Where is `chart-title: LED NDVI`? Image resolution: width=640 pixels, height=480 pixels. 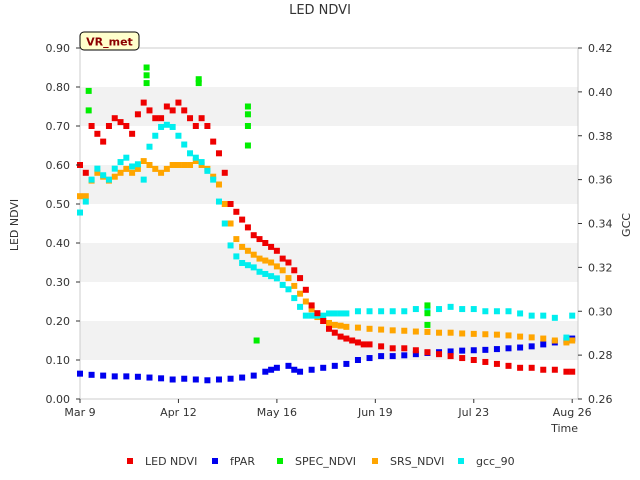 chart-title: LED NDVI is located at coordinates (320, 10).